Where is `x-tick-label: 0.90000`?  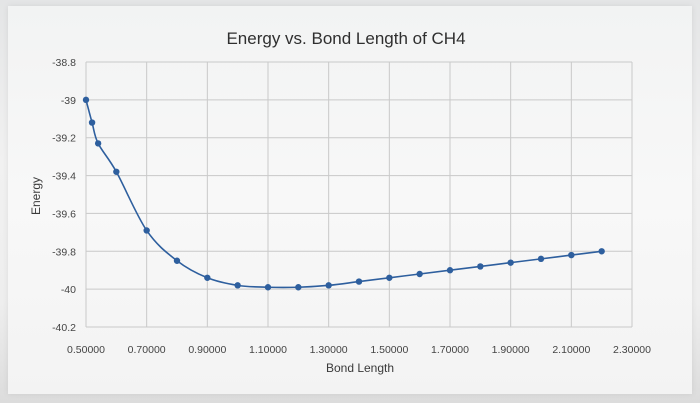 x-tick-label: 0.90000 is located at coordinates (207, 350).